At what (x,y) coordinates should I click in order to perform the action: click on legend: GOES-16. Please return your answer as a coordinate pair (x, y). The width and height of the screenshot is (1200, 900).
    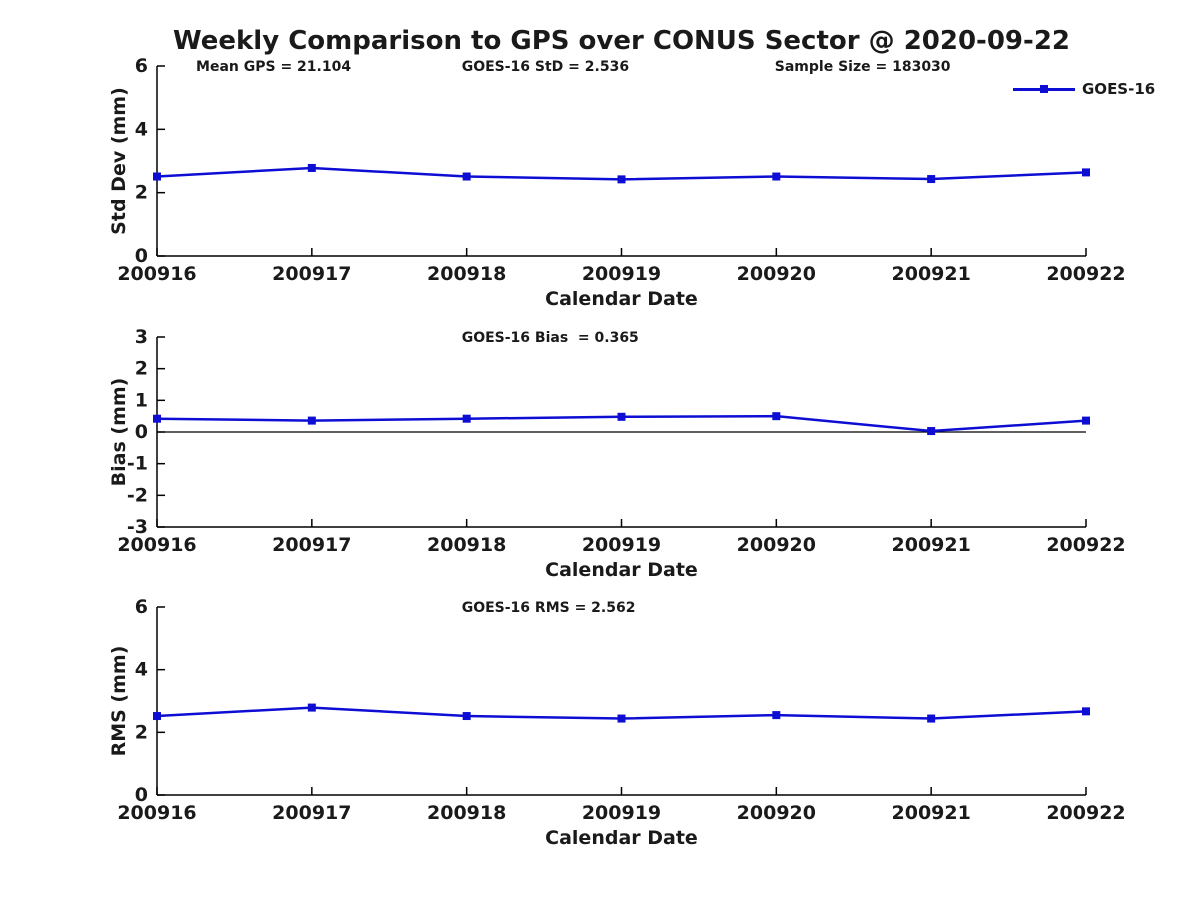
    Looking at the image, I should click on (1084, 89).